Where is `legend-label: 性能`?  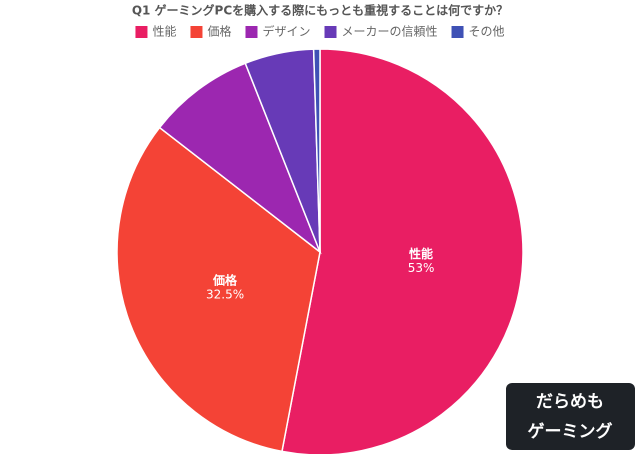
legend-label: 性能 is located at coordinates (164, 32).